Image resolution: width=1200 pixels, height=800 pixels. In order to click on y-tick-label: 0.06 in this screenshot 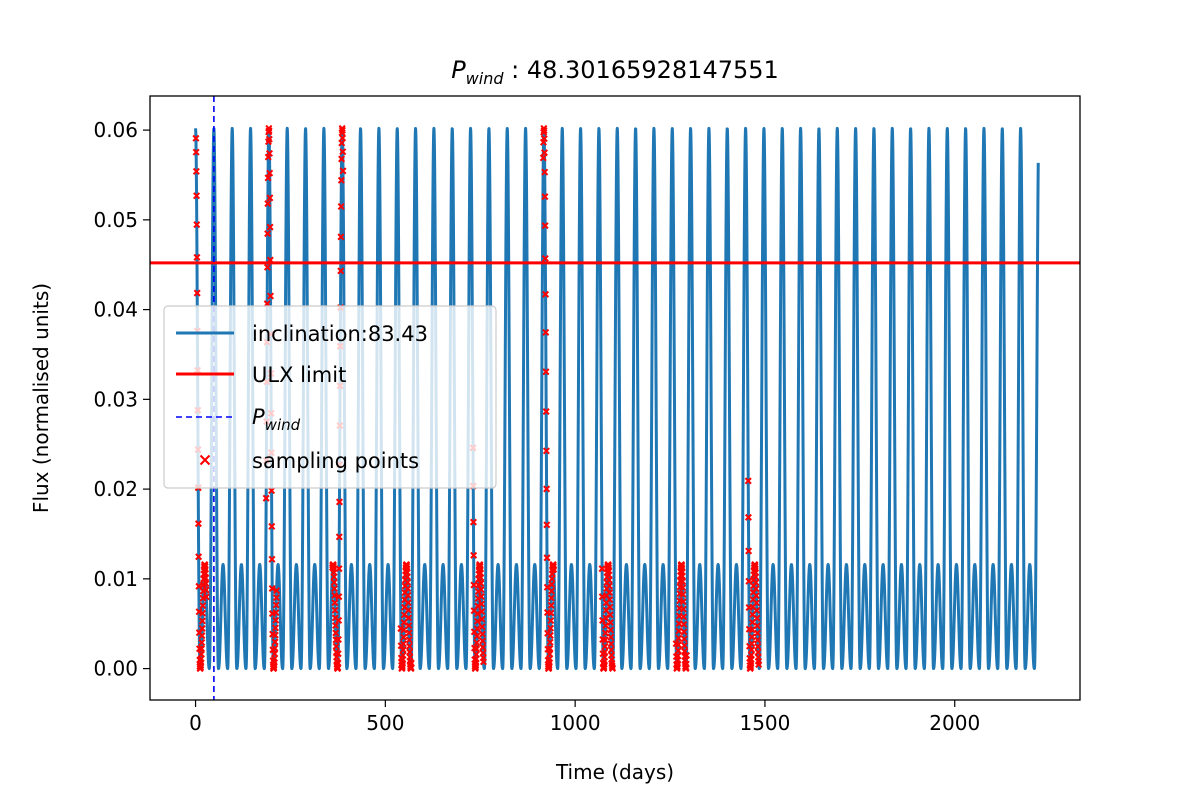, I will do `click(115, 130)`.